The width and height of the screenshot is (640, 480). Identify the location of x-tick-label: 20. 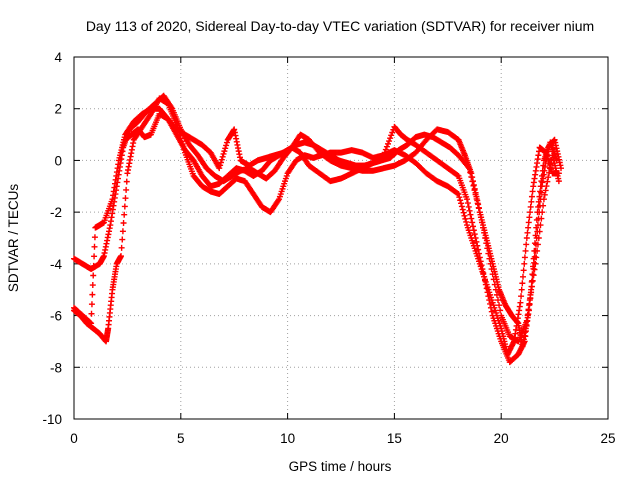
(501, 438).